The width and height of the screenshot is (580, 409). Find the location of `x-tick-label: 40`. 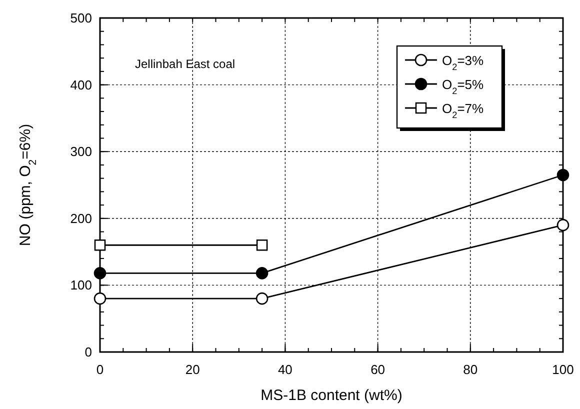

x-tick-label: 40 is located at coordinates (285, 369).